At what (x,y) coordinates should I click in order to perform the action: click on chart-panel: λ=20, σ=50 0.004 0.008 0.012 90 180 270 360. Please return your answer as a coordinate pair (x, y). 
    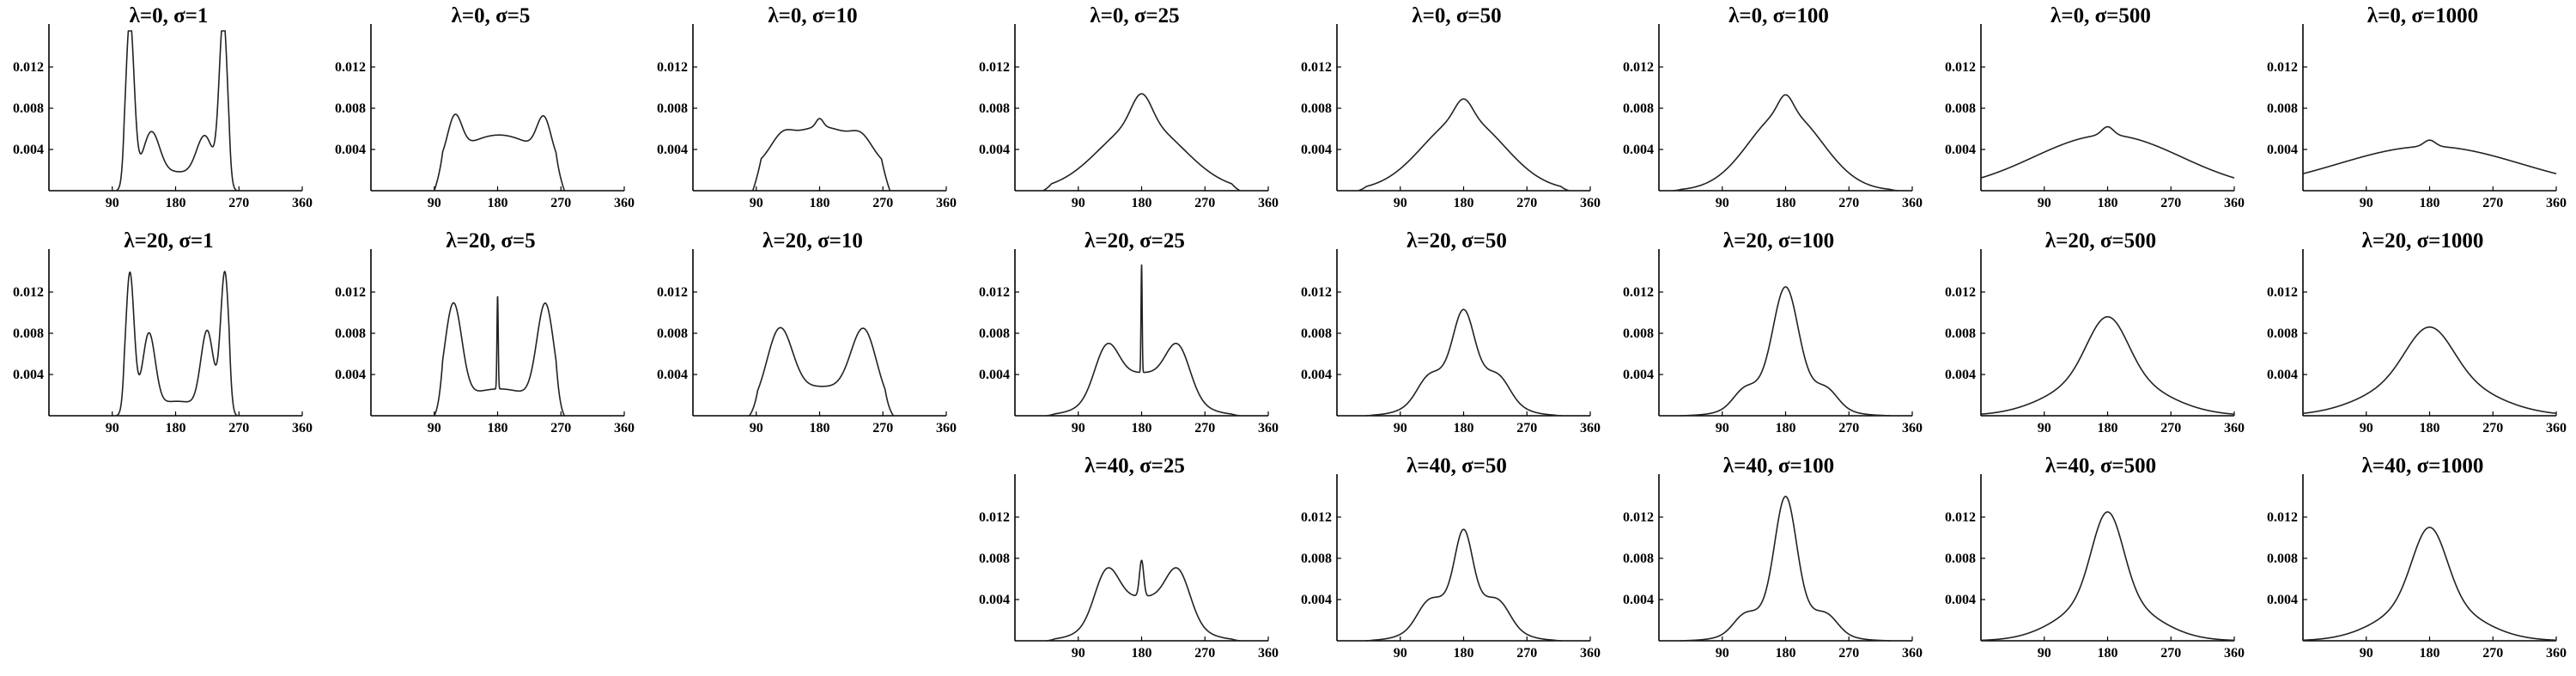
    Looking at the image, I should click on (1449, 337).